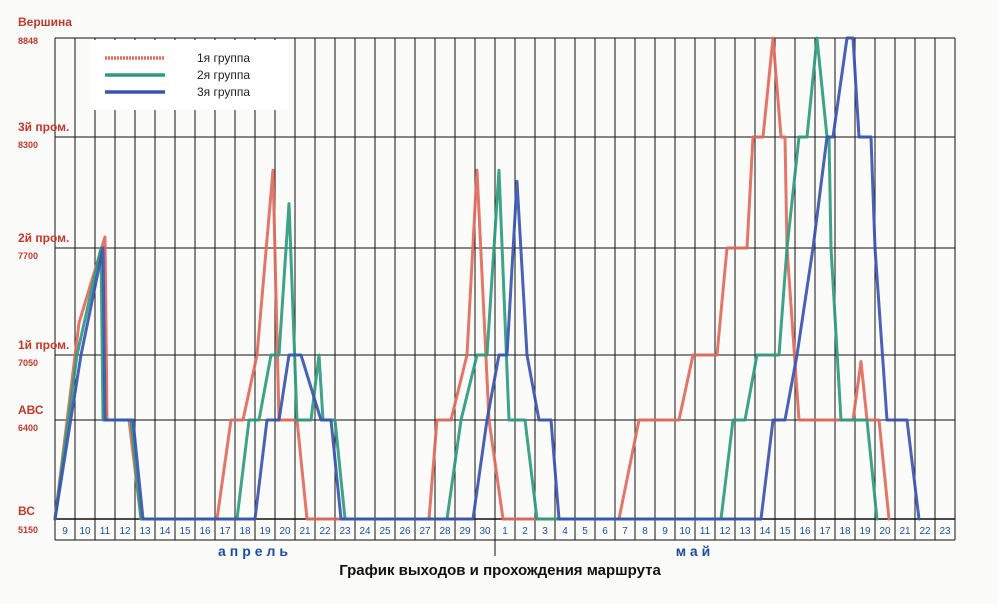 The height and width of the screenshot is (604, 998). Describe the element at coordinates (28, 363) in the screenshot. I see `level-altitude-label: 7050` at that location.